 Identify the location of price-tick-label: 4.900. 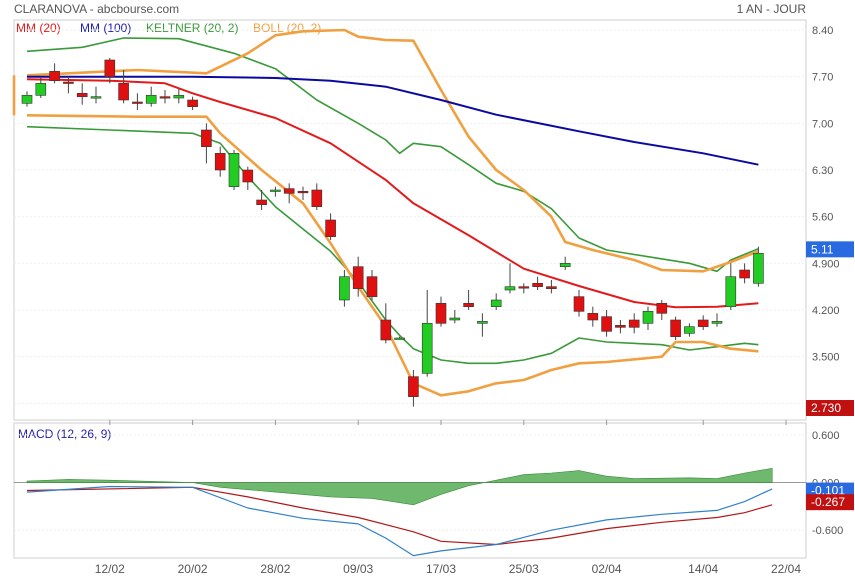
(826, 264).